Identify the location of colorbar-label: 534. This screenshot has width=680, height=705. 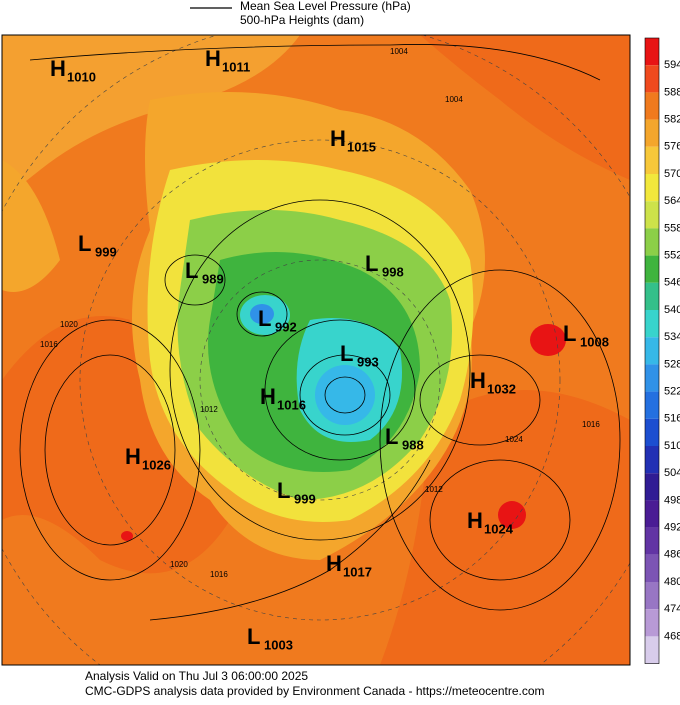
(672, 337).